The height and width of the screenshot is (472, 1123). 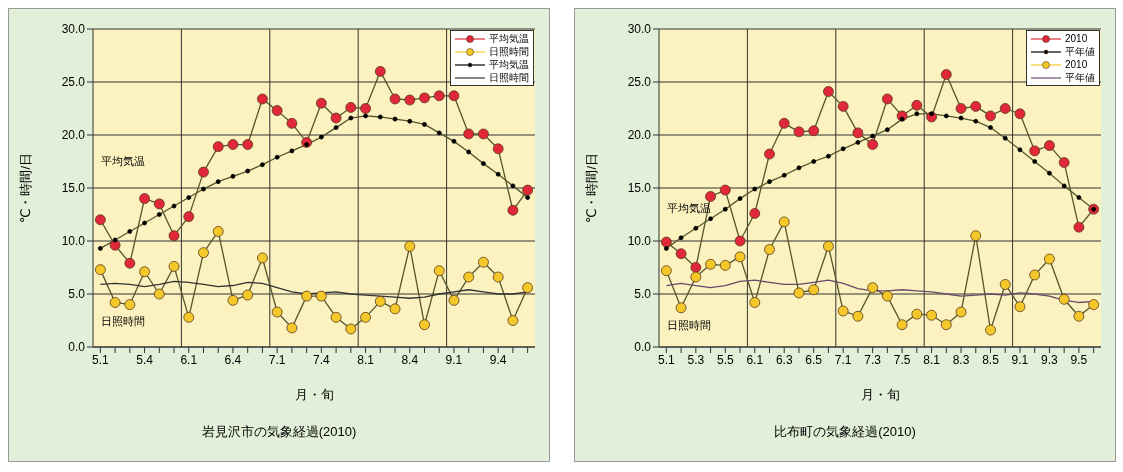 I want to click on x-tick-label: 7.3, so click(x=873, y=359).